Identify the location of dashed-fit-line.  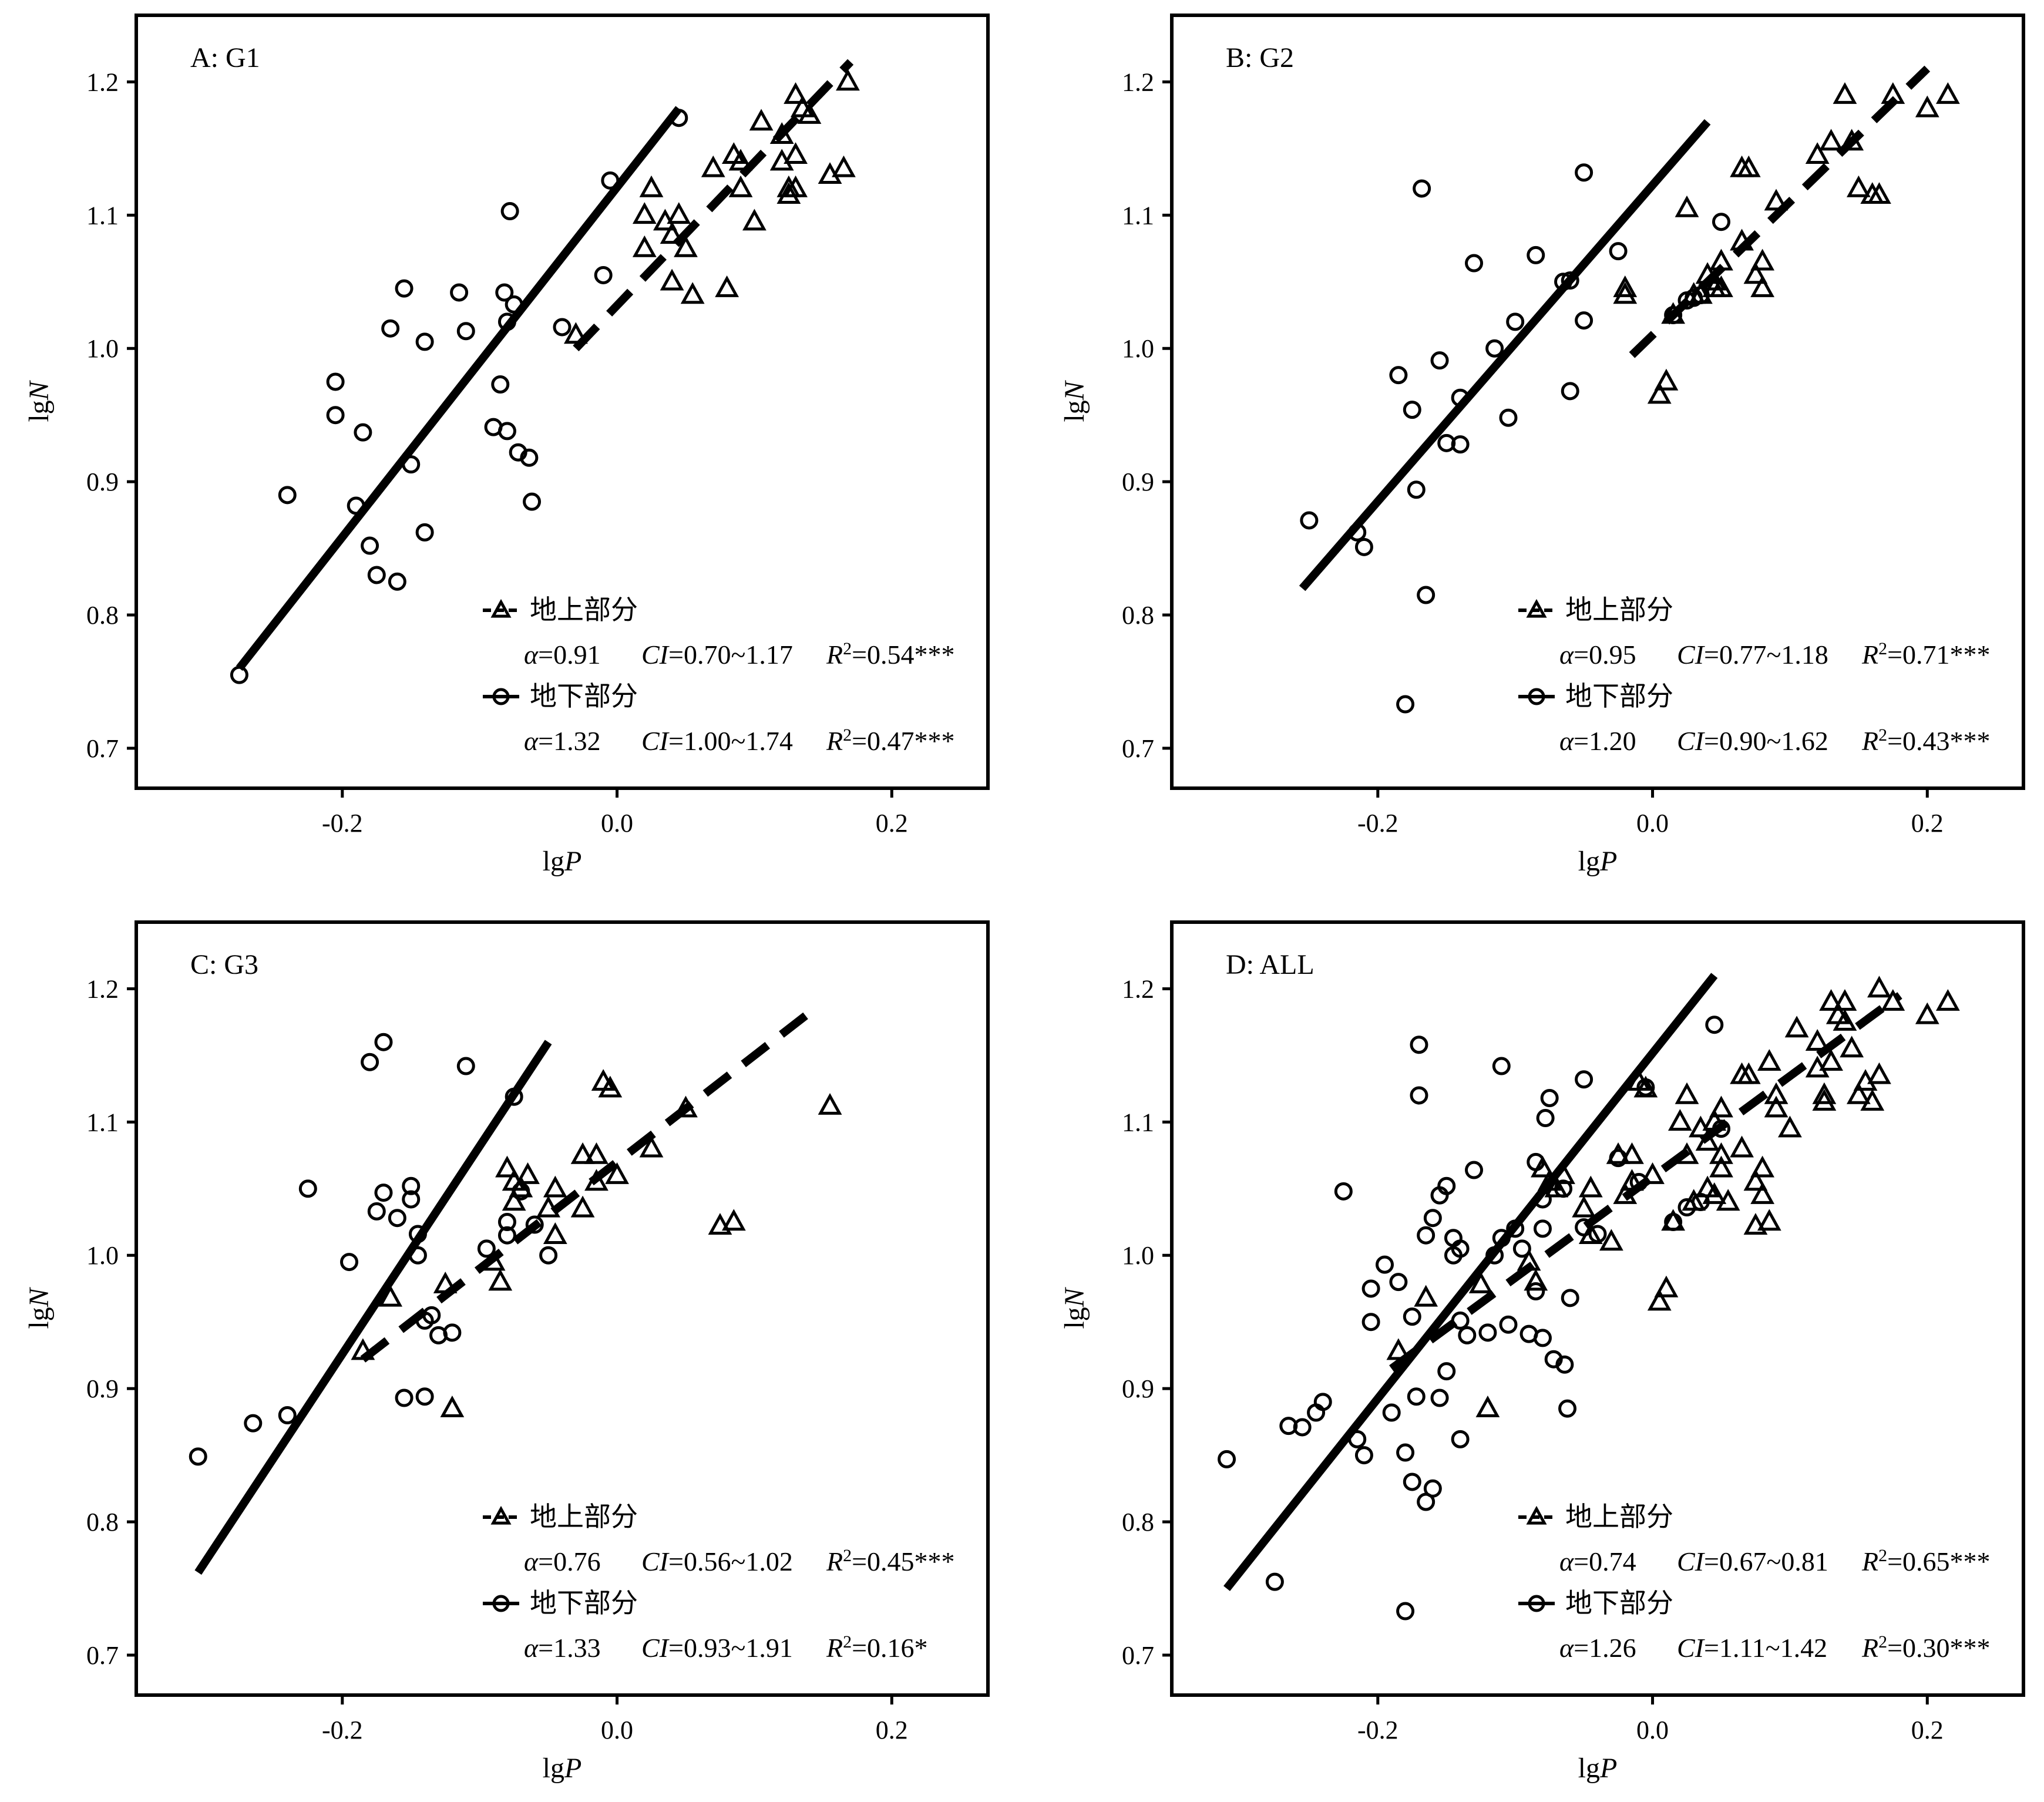
(713, 205).